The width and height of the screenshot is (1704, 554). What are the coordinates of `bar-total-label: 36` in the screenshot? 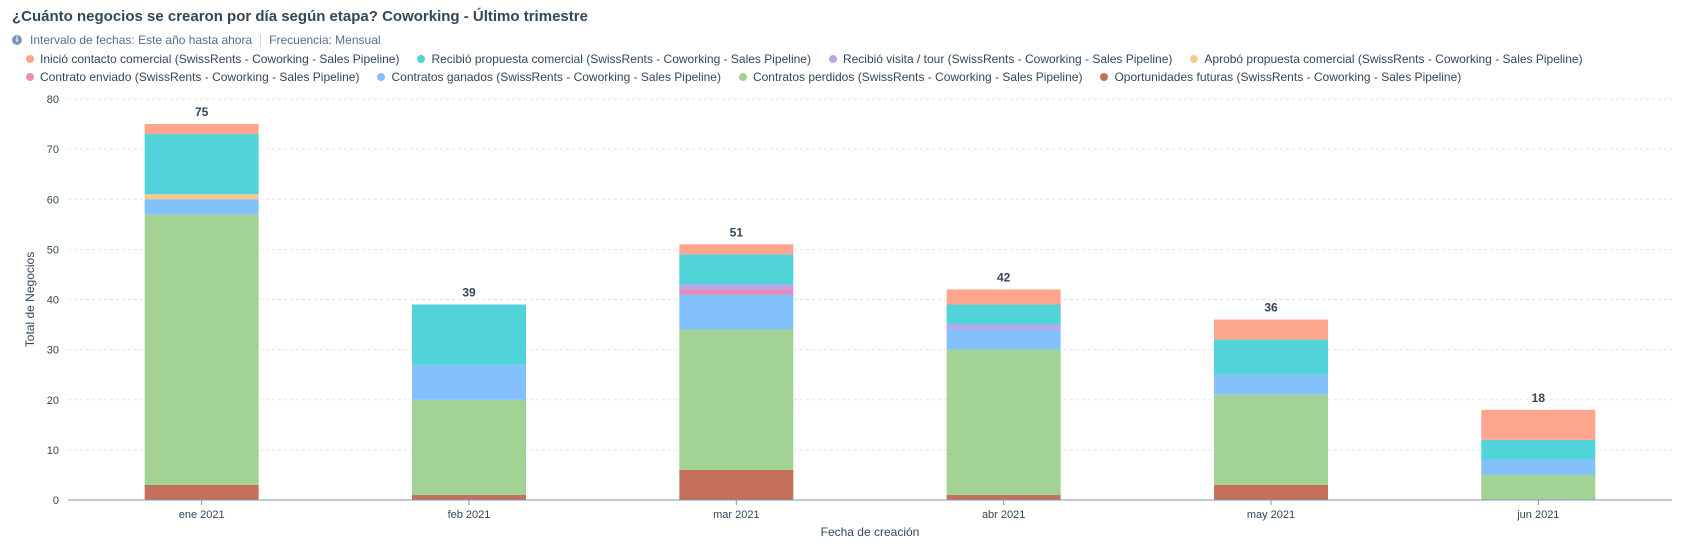 It's located at (1271, 308).